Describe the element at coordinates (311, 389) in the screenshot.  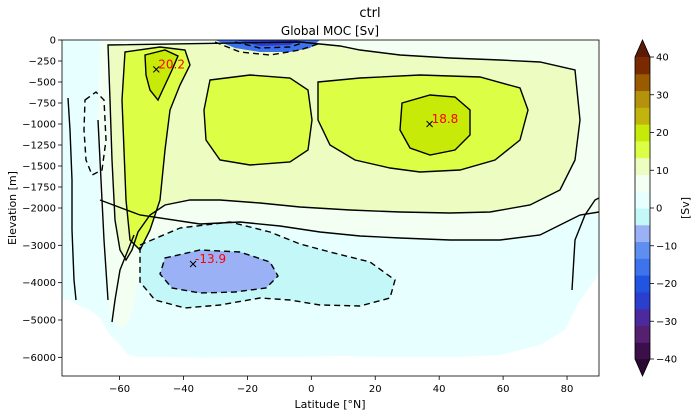
I see `x-tick-label: 0` at that location.